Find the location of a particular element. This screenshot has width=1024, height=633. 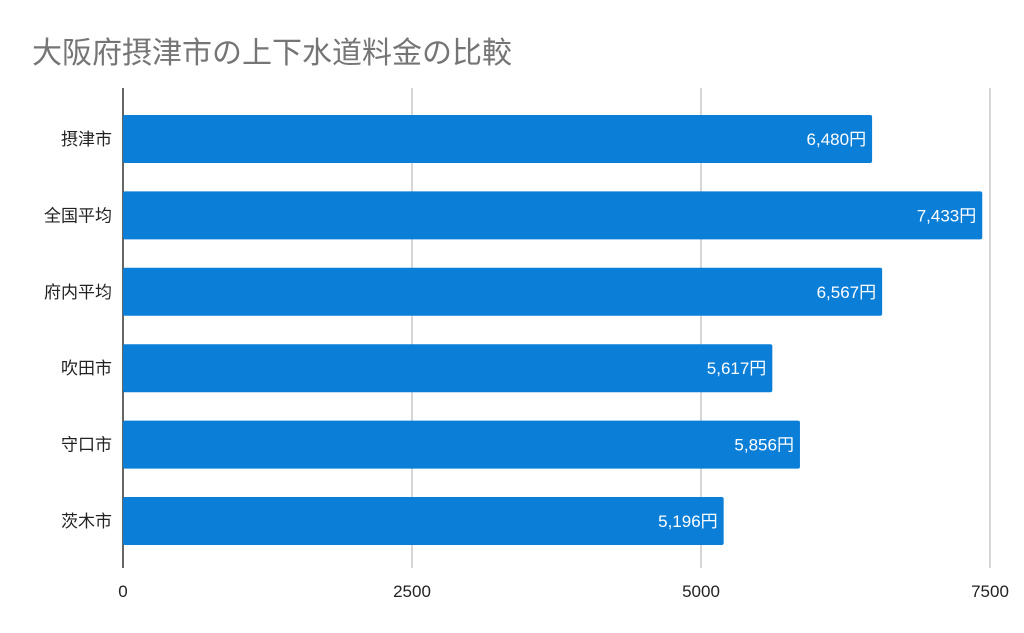

data-label: 5,617円 is located at coordinates (737, 368).